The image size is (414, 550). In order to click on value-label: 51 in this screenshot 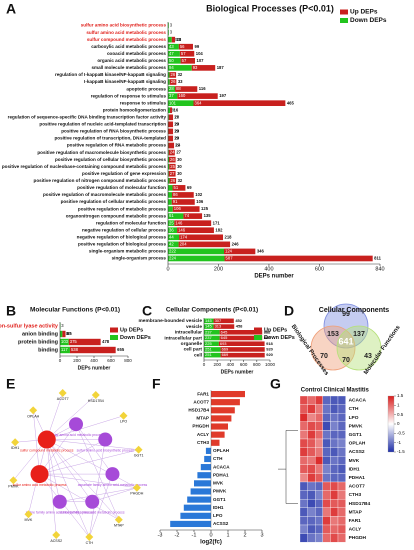, I will do `click(176, 187)`.